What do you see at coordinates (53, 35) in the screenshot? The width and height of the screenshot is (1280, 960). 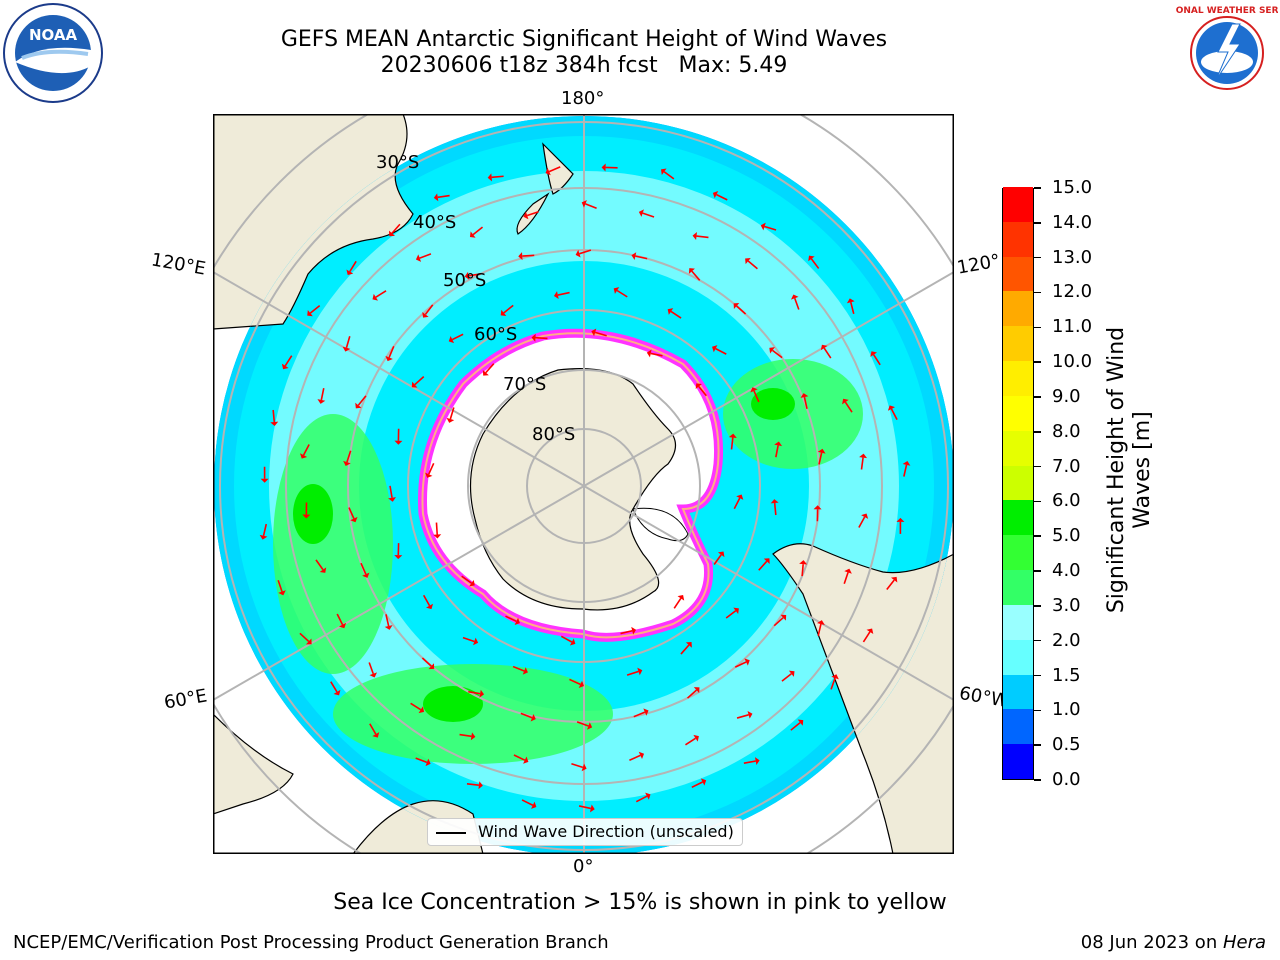 I see `svg-text: NOAA` at bounding box center [53, 35].